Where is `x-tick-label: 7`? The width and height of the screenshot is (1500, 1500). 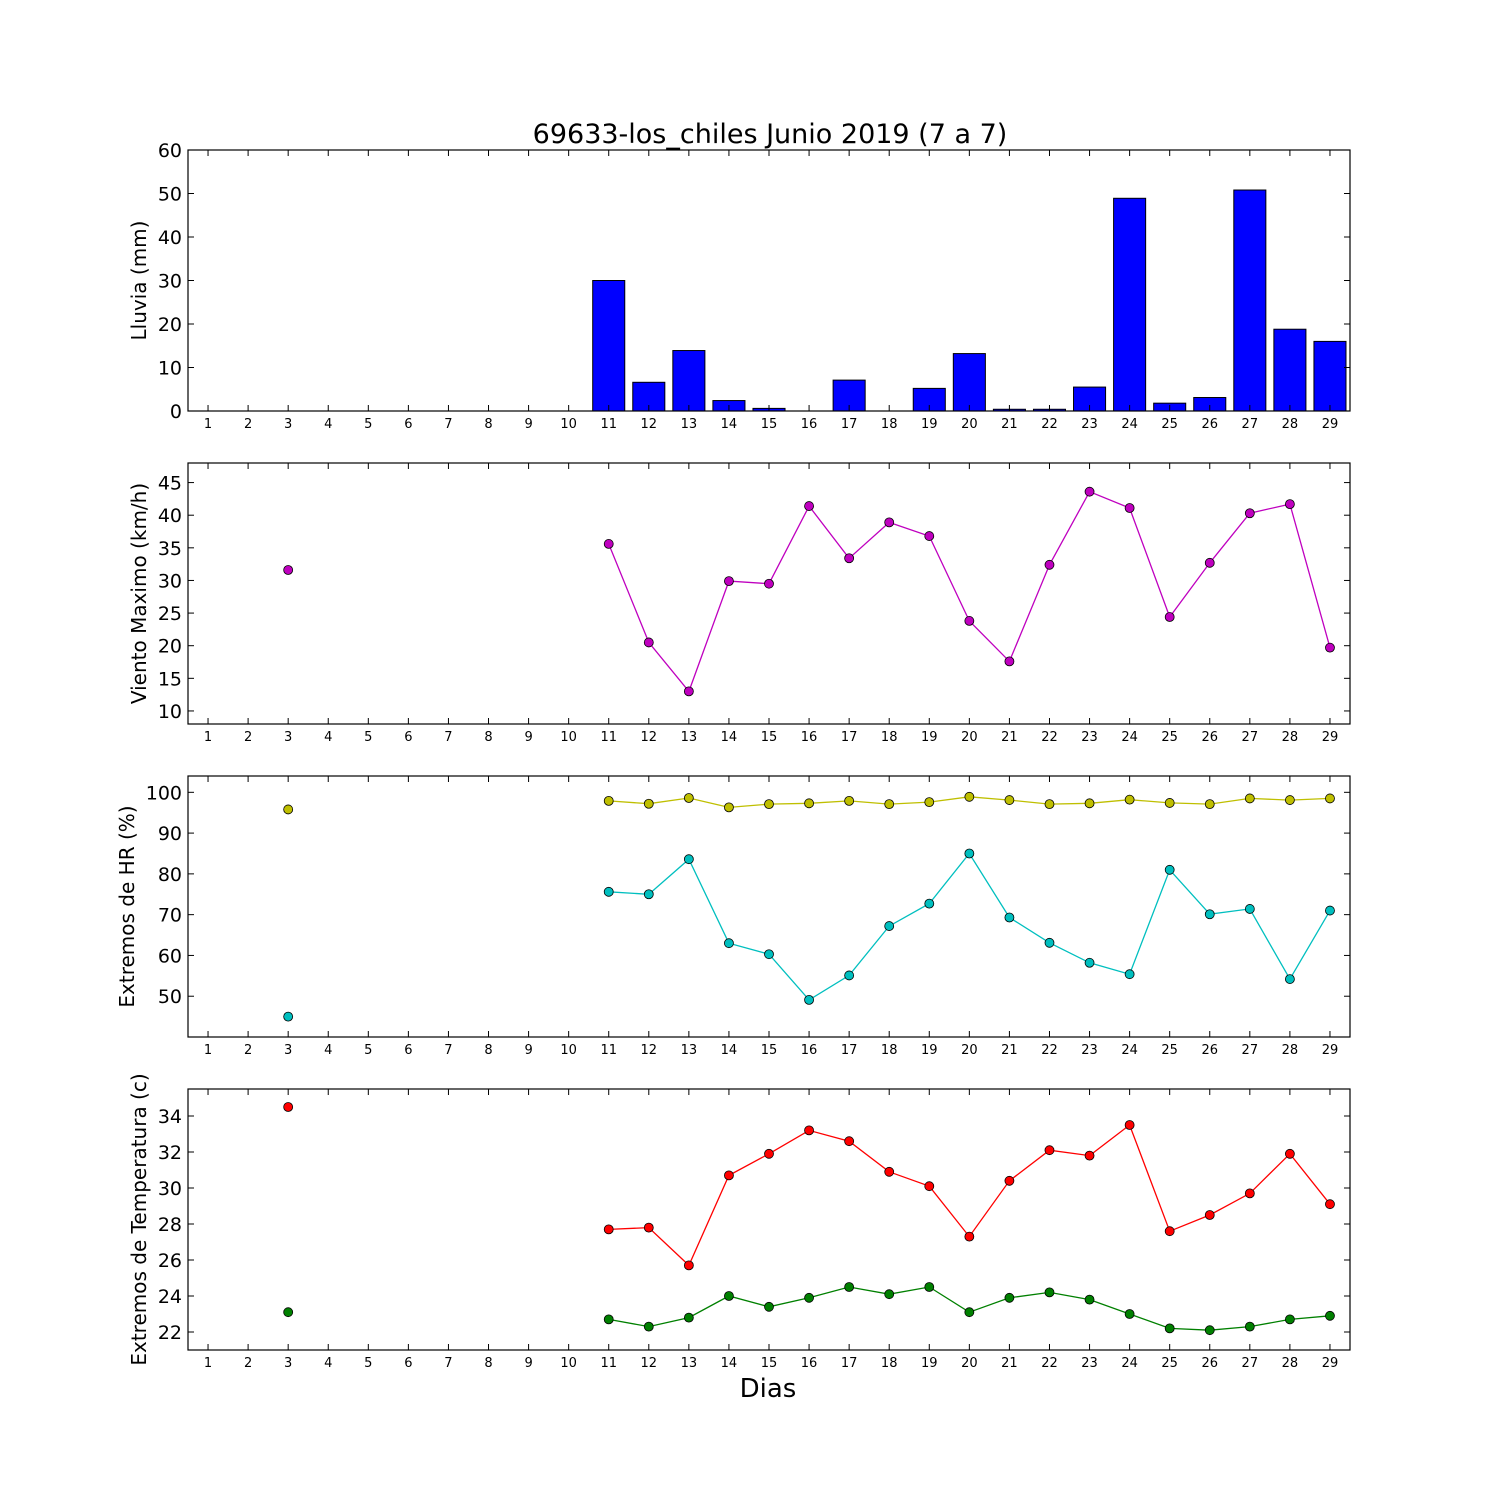
x-tick-label: 7 is located at coordinates (448, 424).